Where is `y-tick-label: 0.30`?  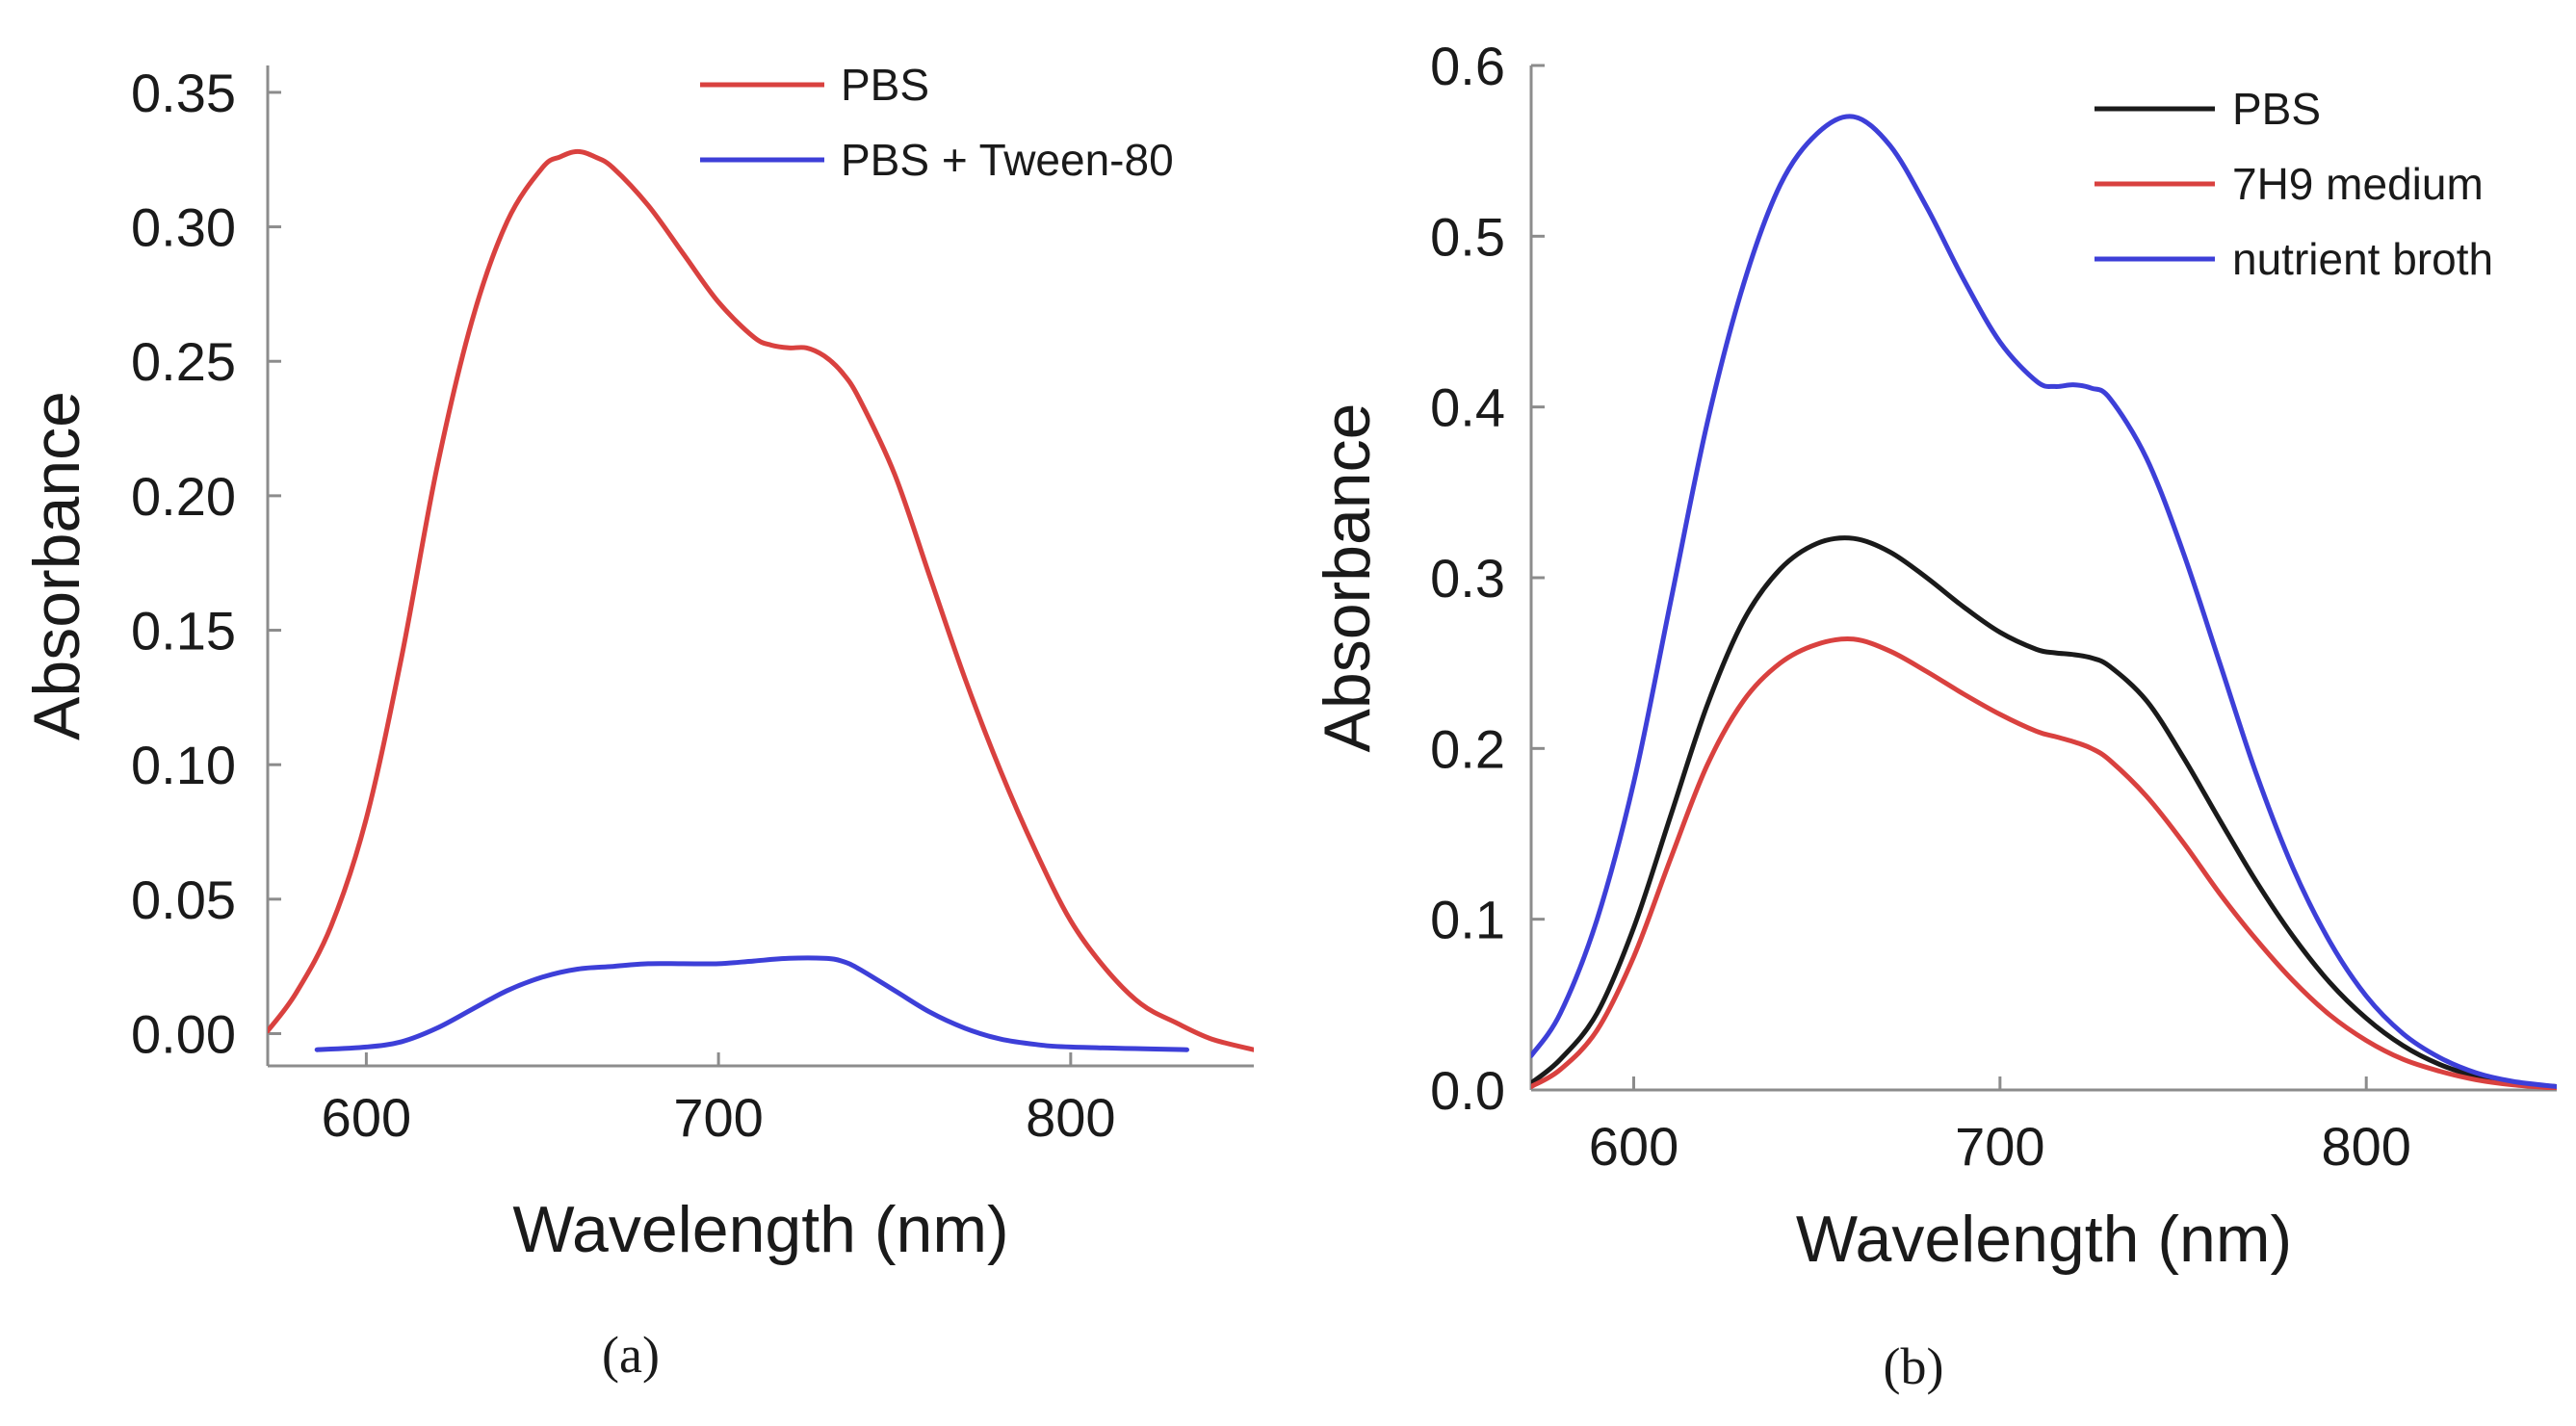 y-tick-label: 0.30 is located at coordinates (183, 227).